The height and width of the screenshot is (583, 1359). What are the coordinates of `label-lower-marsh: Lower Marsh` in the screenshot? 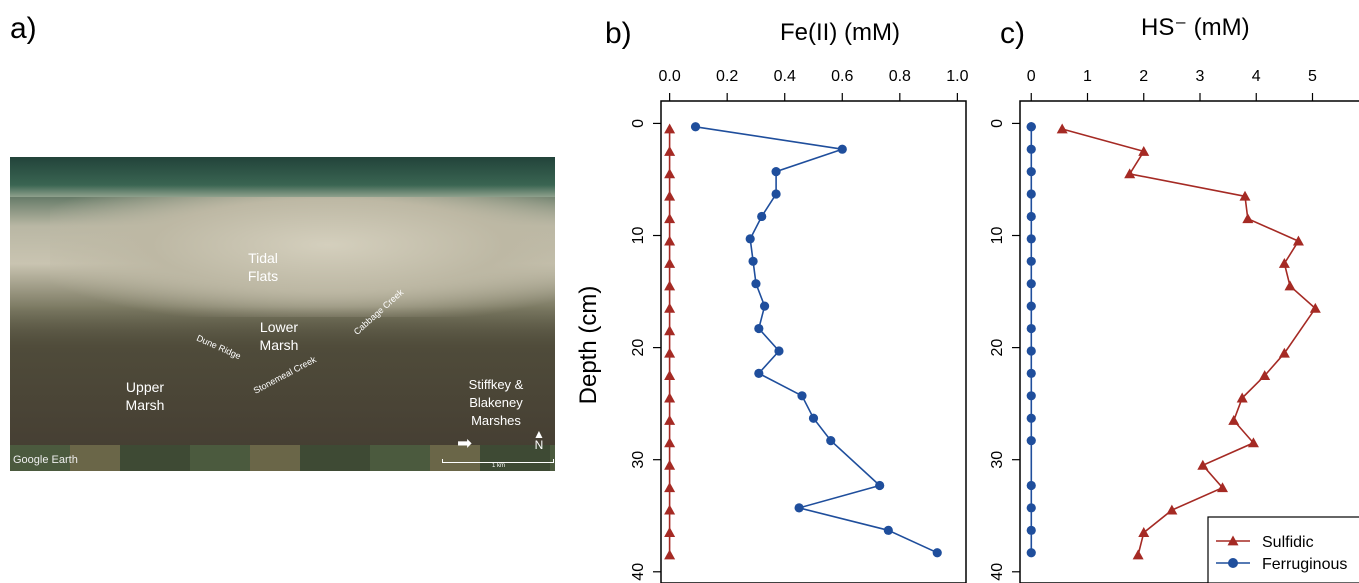 It's located at (279, 336).